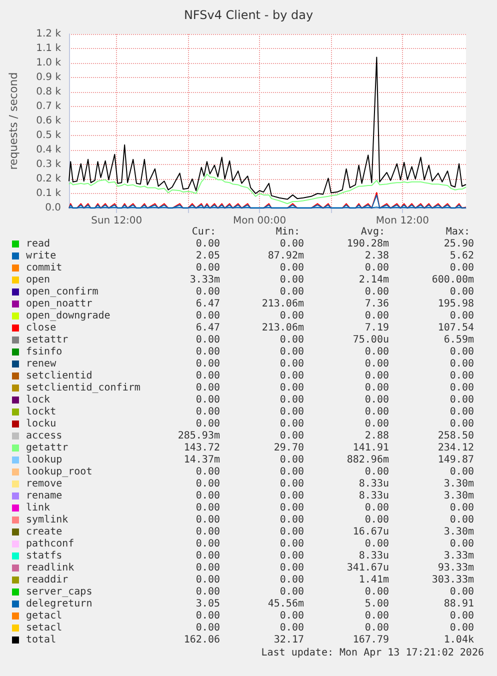 The height and width of the screenshot is (676, 497). Describe the element at coordinates (53, 208) in the screenshot. I see `y-tick-label: 0.0` at that location.